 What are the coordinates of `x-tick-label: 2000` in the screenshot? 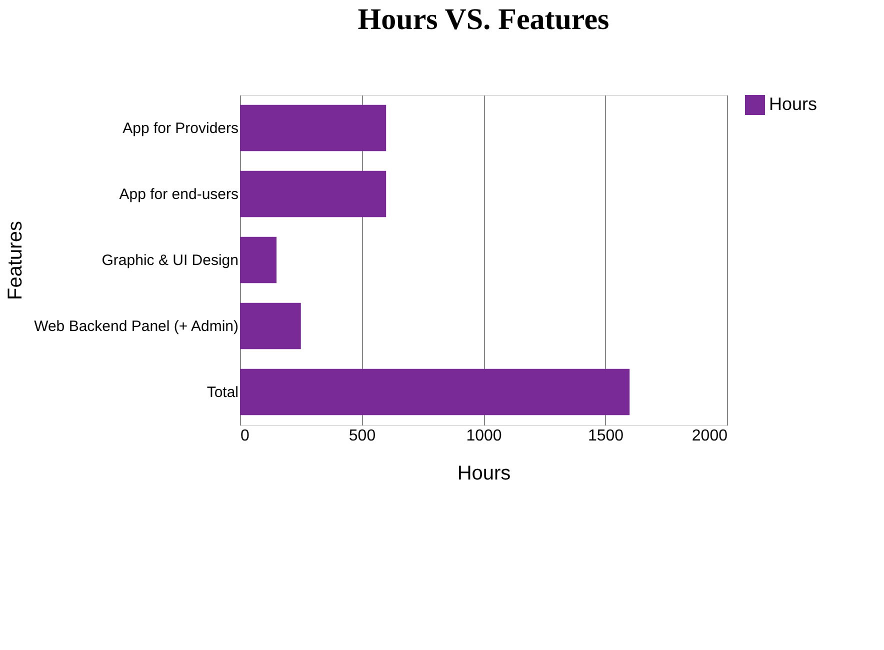 It's located at (710, 436).